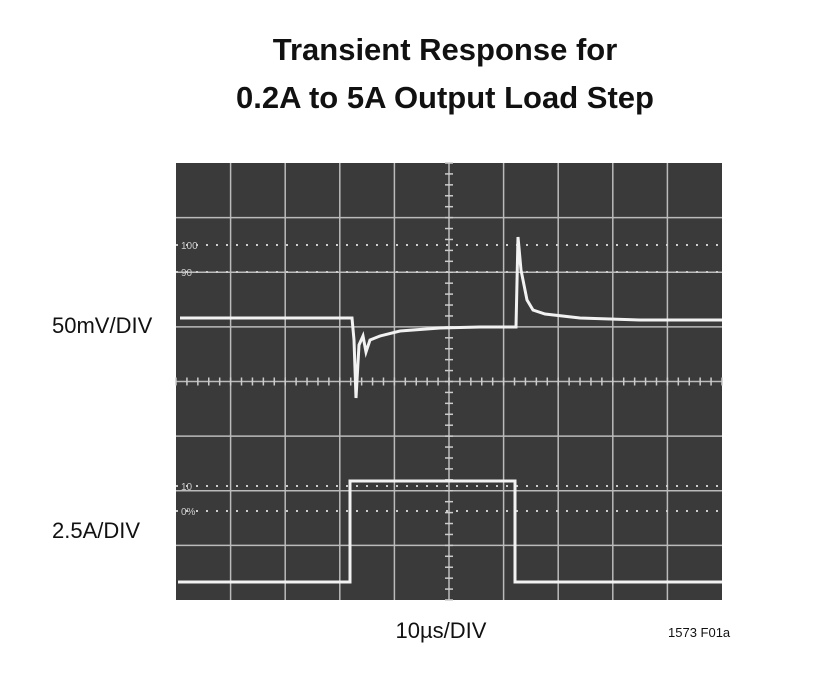  I want to click on time-scale: 10µs/DIV, so click(441, 630).